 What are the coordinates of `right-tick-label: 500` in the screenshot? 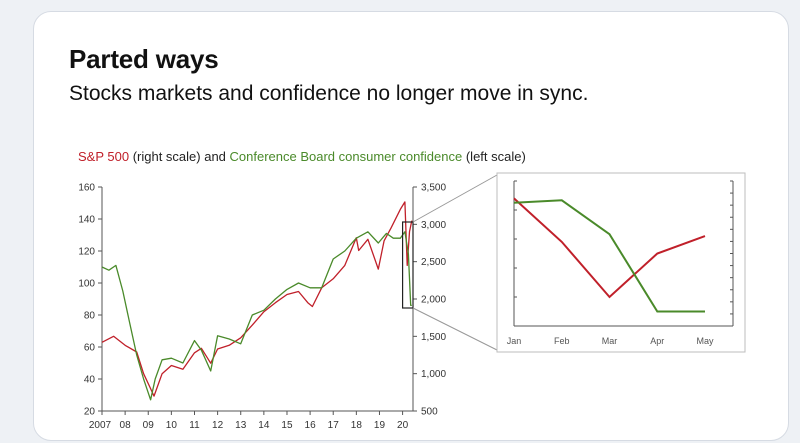 It's located at (429, 412).